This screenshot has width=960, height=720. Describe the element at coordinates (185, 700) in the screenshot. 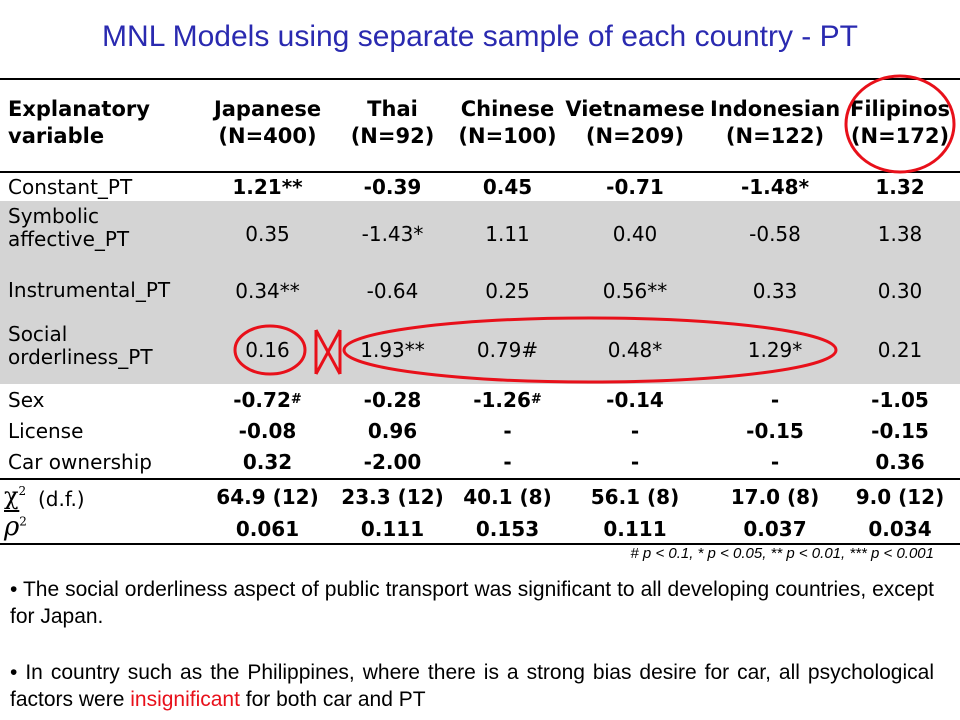

I see `insignificant-highlight: insignificant` at that location.